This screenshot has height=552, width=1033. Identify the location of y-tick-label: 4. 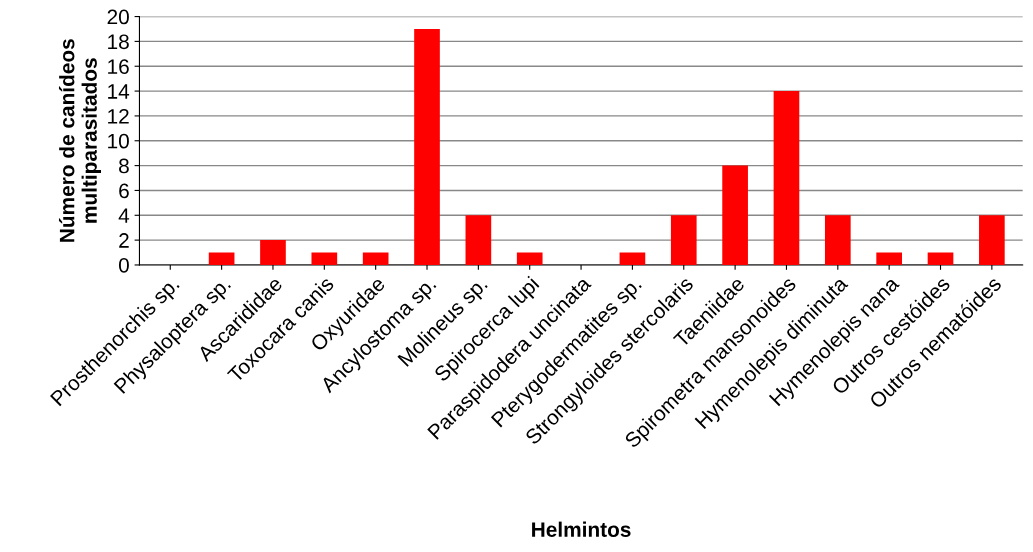
(124, 215).